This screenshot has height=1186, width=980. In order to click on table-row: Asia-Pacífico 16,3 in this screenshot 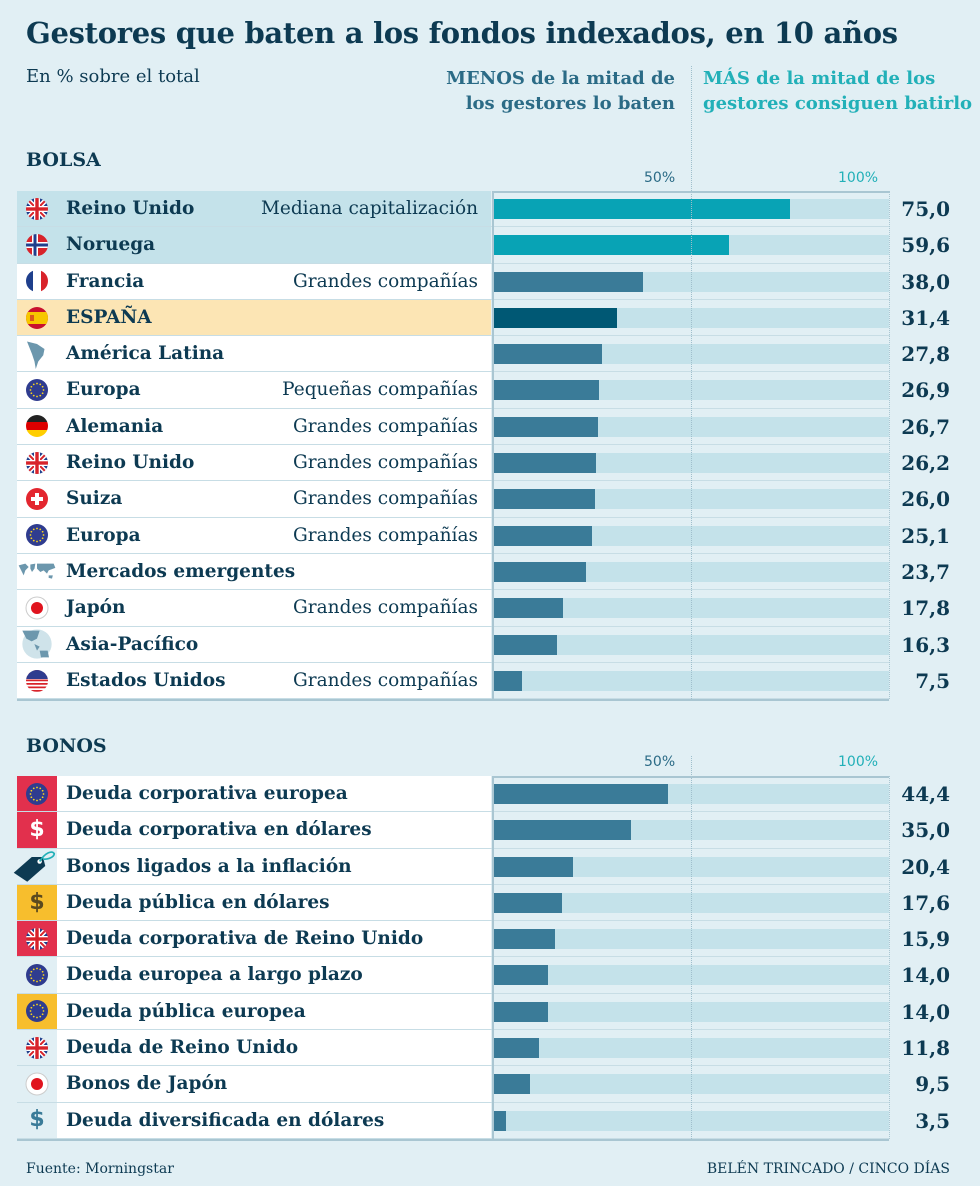, I will do `click(483, 644)`.